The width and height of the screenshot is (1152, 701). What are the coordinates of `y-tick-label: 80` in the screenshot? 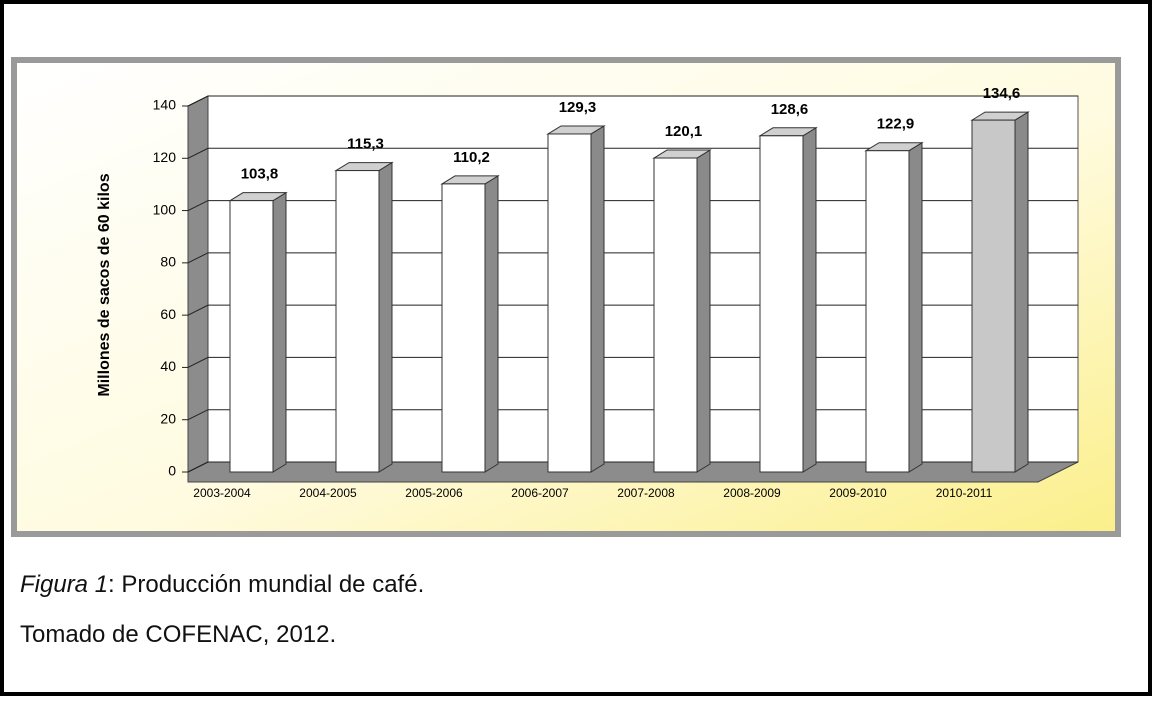 It's located at (168, 262).